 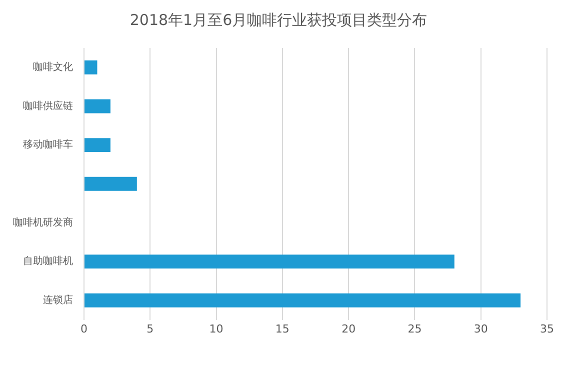 What do you see at coordinates (282, 329) in the screenshot?
I see `x-tick-label: 15` at bounding box center [282, 329].